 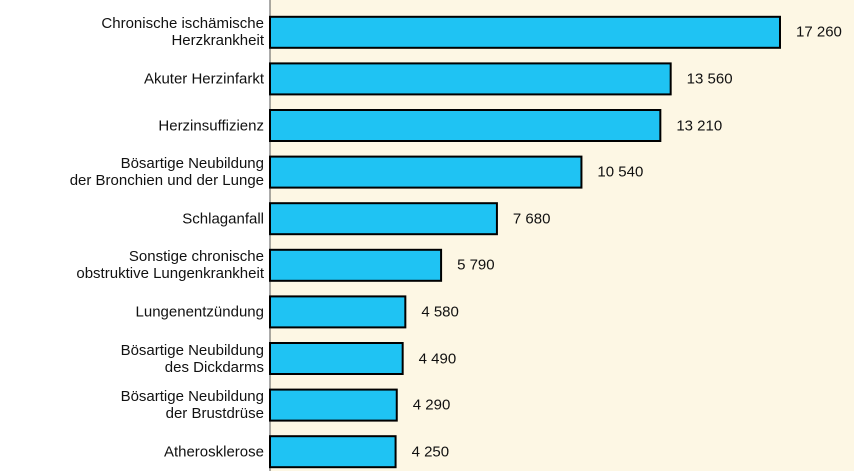 I want to click on value-label: 10 540, so click(x=620, y=172).